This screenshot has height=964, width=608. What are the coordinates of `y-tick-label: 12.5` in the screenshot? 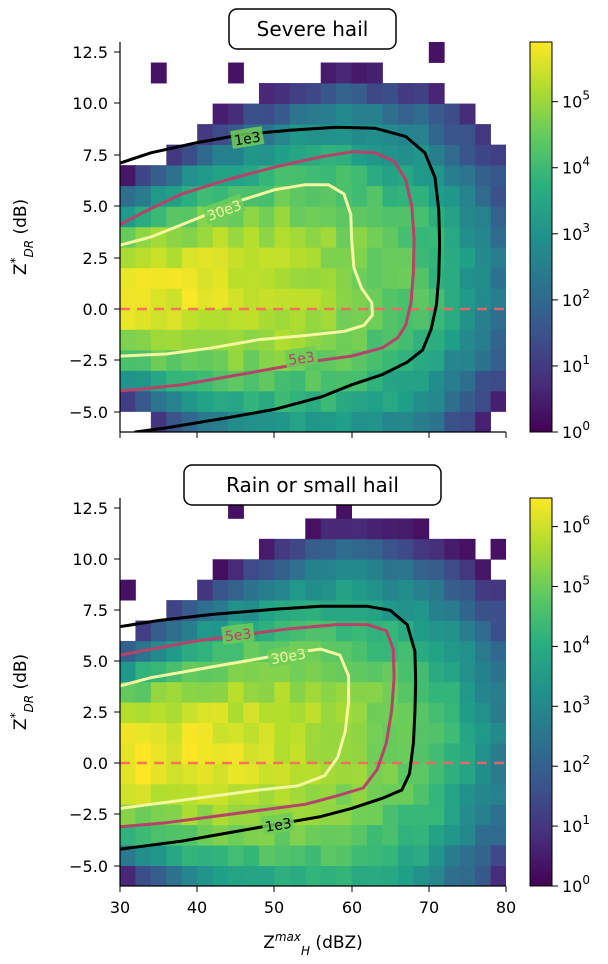 It's located at (90, 52).